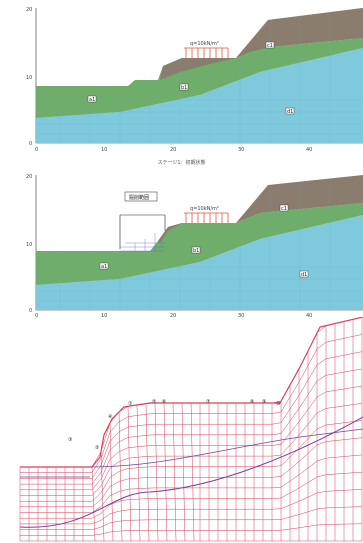 The width and height of the screenshot is (363, 543). Describe the element at coordinates (278, 404) in the screenshot. I see `marker: ⑩` at that location.